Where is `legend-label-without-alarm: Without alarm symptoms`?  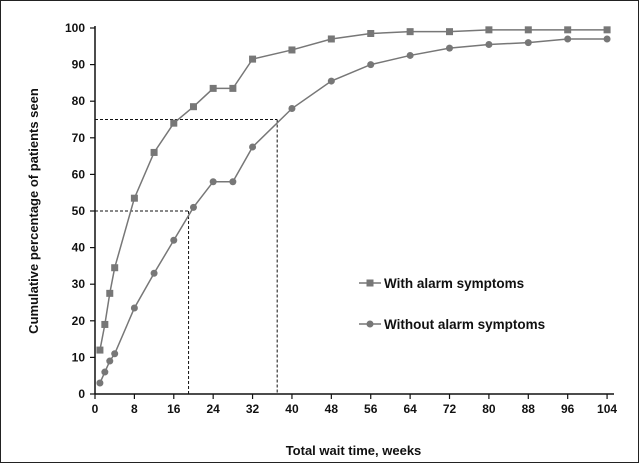 legend-label-without-alarm: Without alarm symptoms is located at coordinates (464, 324).